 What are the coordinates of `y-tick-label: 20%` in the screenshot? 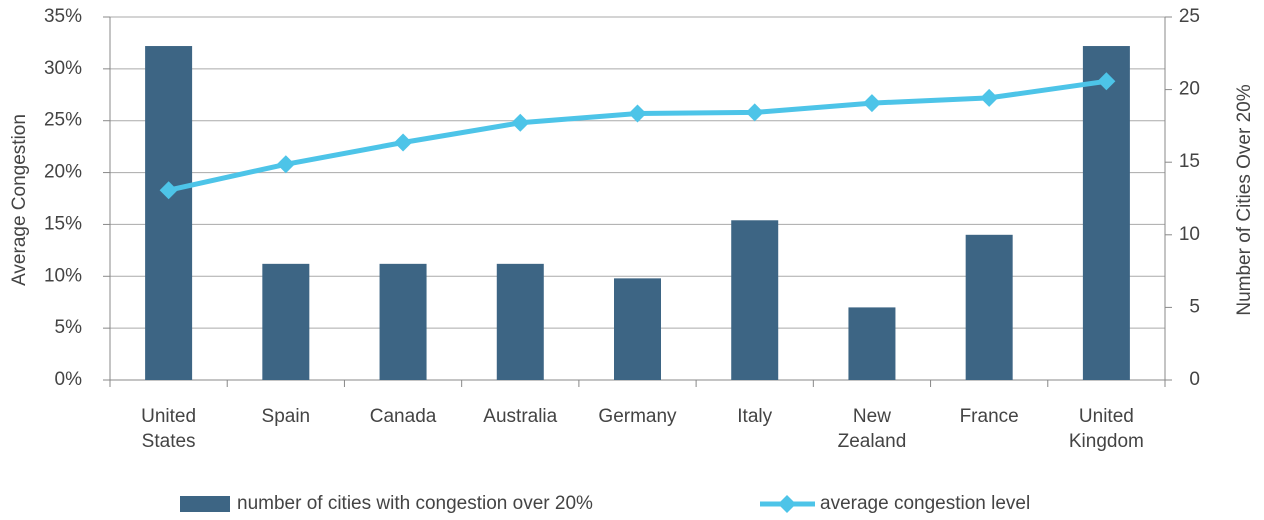 It's located at (63, 172).